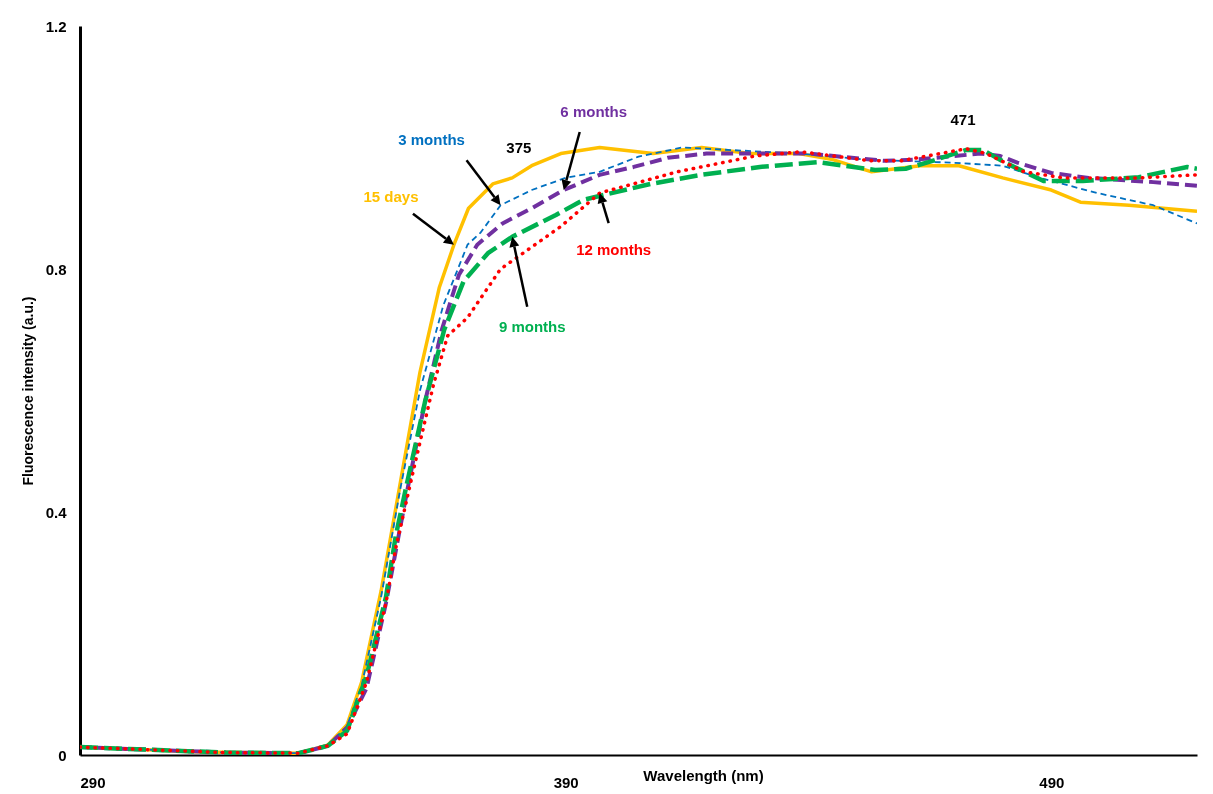  I want to click on text: 15 days, so click(391, 196).